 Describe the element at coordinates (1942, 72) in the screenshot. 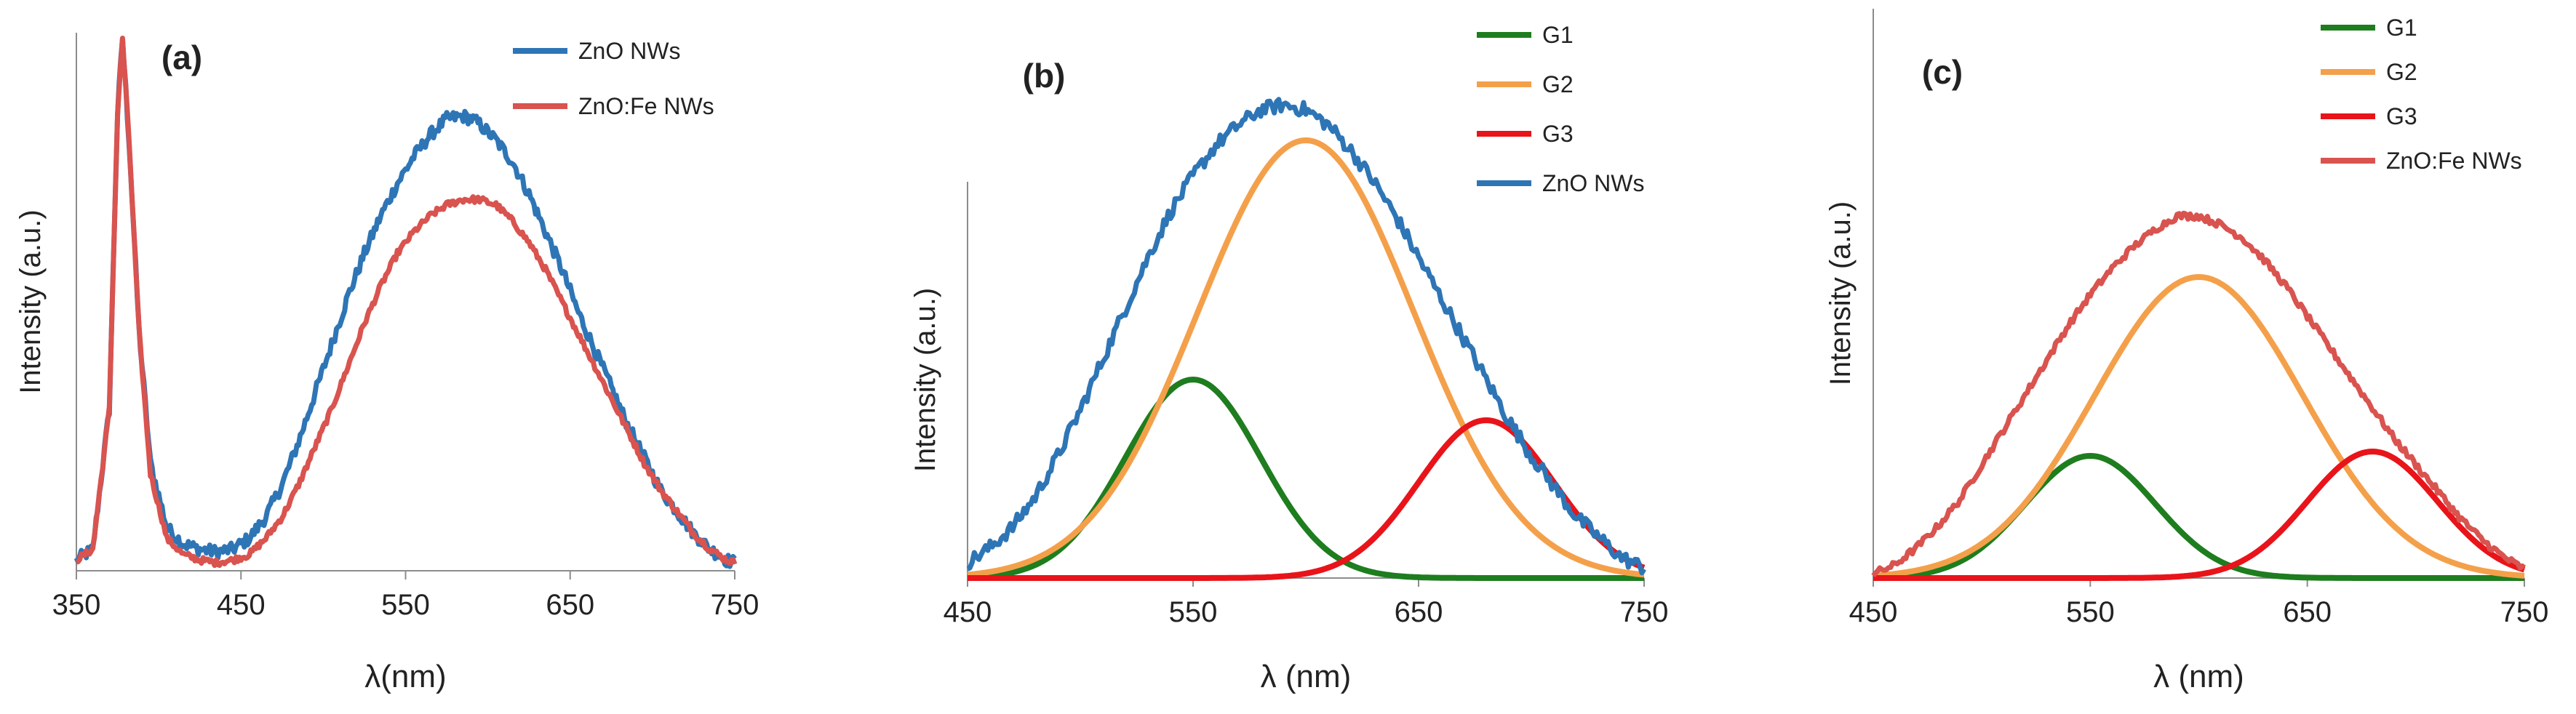

I see `chart-c-panel-label: (c)` at that location.